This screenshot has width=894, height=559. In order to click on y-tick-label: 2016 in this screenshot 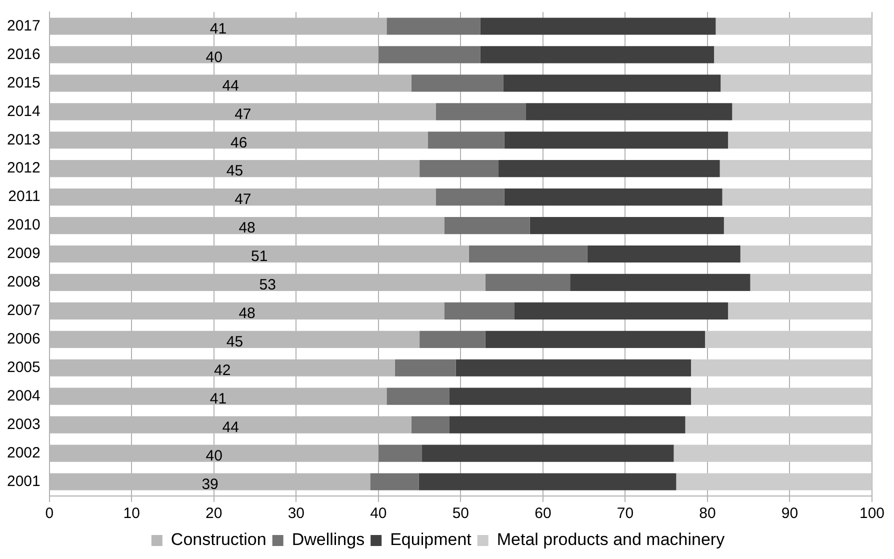, I will do `click(23, 54)`.